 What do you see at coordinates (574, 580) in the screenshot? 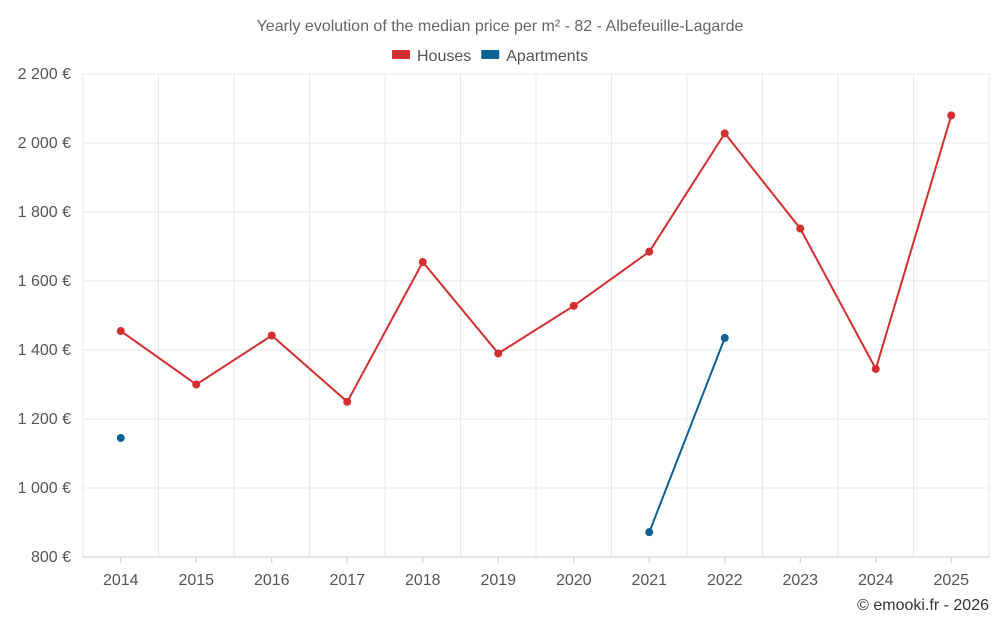
I see `x-tick-label: 2020` at bounding box center [574, 580].